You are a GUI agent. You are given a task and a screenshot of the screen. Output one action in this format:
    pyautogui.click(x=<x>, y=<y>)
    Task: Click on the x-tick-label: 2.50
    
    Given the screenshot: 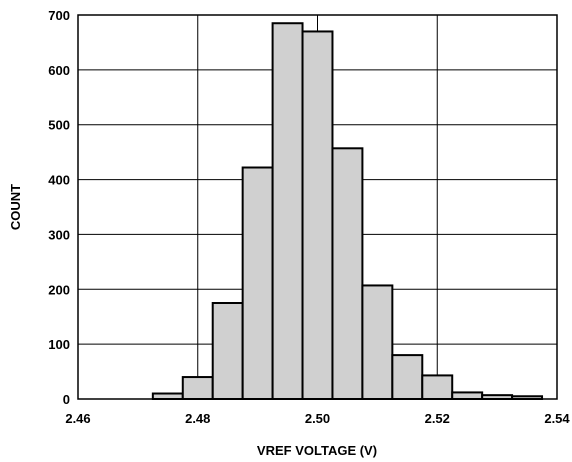 What is the action you would take?
    pyautogui.click(x=317, y=418)
    